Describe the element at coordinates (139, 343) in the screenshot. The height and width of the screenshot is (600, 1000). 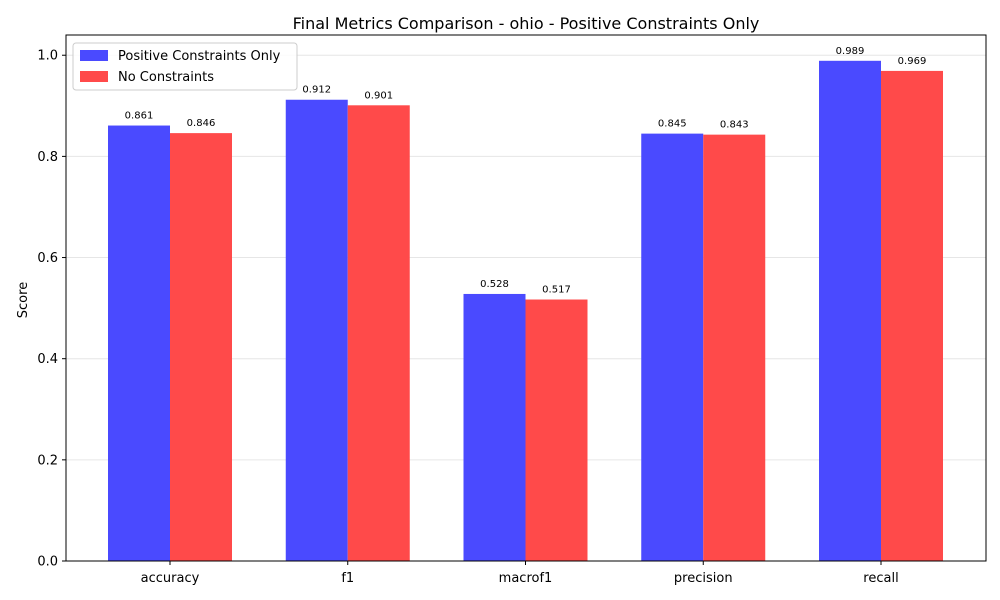
I see `bar-accuracy-positive-constraints-only` at that location.